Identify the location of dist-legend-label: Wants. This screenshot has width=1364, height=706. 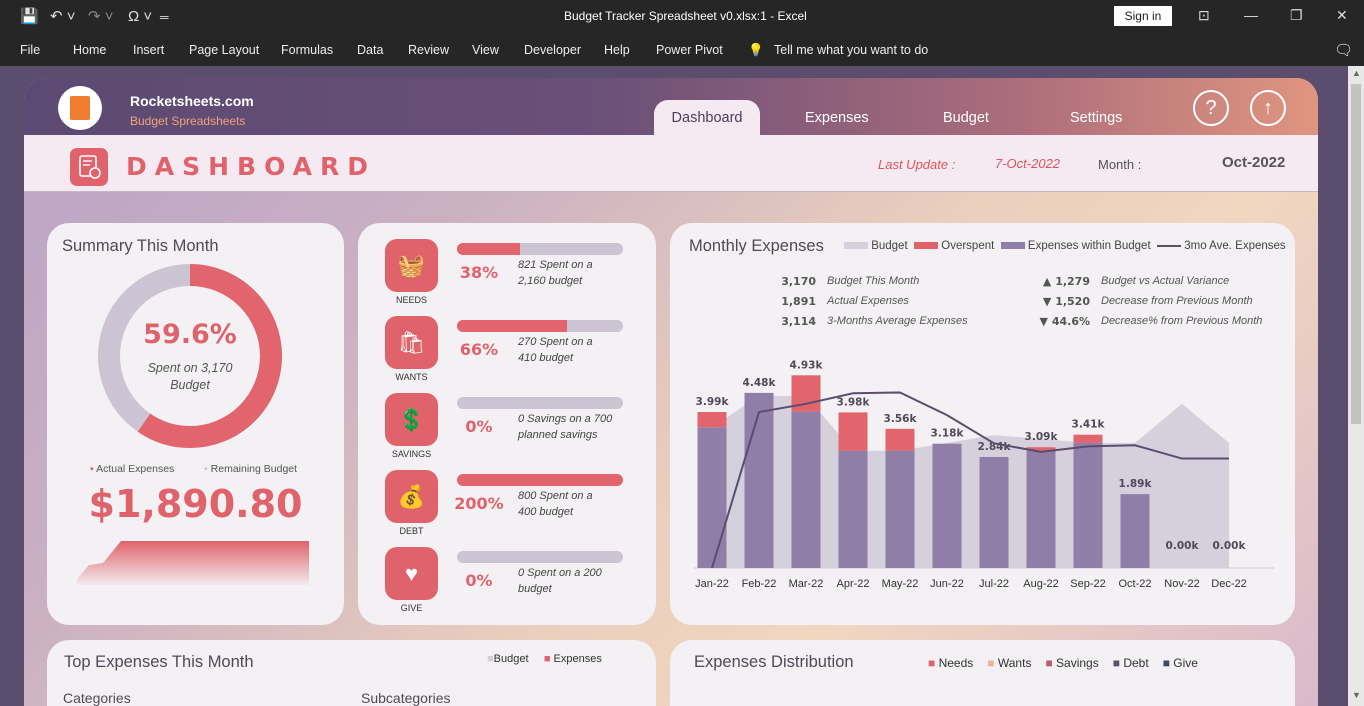
(1014, 663).